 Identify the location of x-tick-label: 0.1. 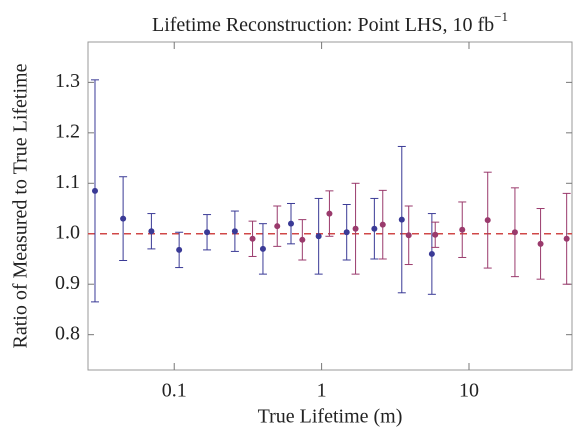
(174, 391).